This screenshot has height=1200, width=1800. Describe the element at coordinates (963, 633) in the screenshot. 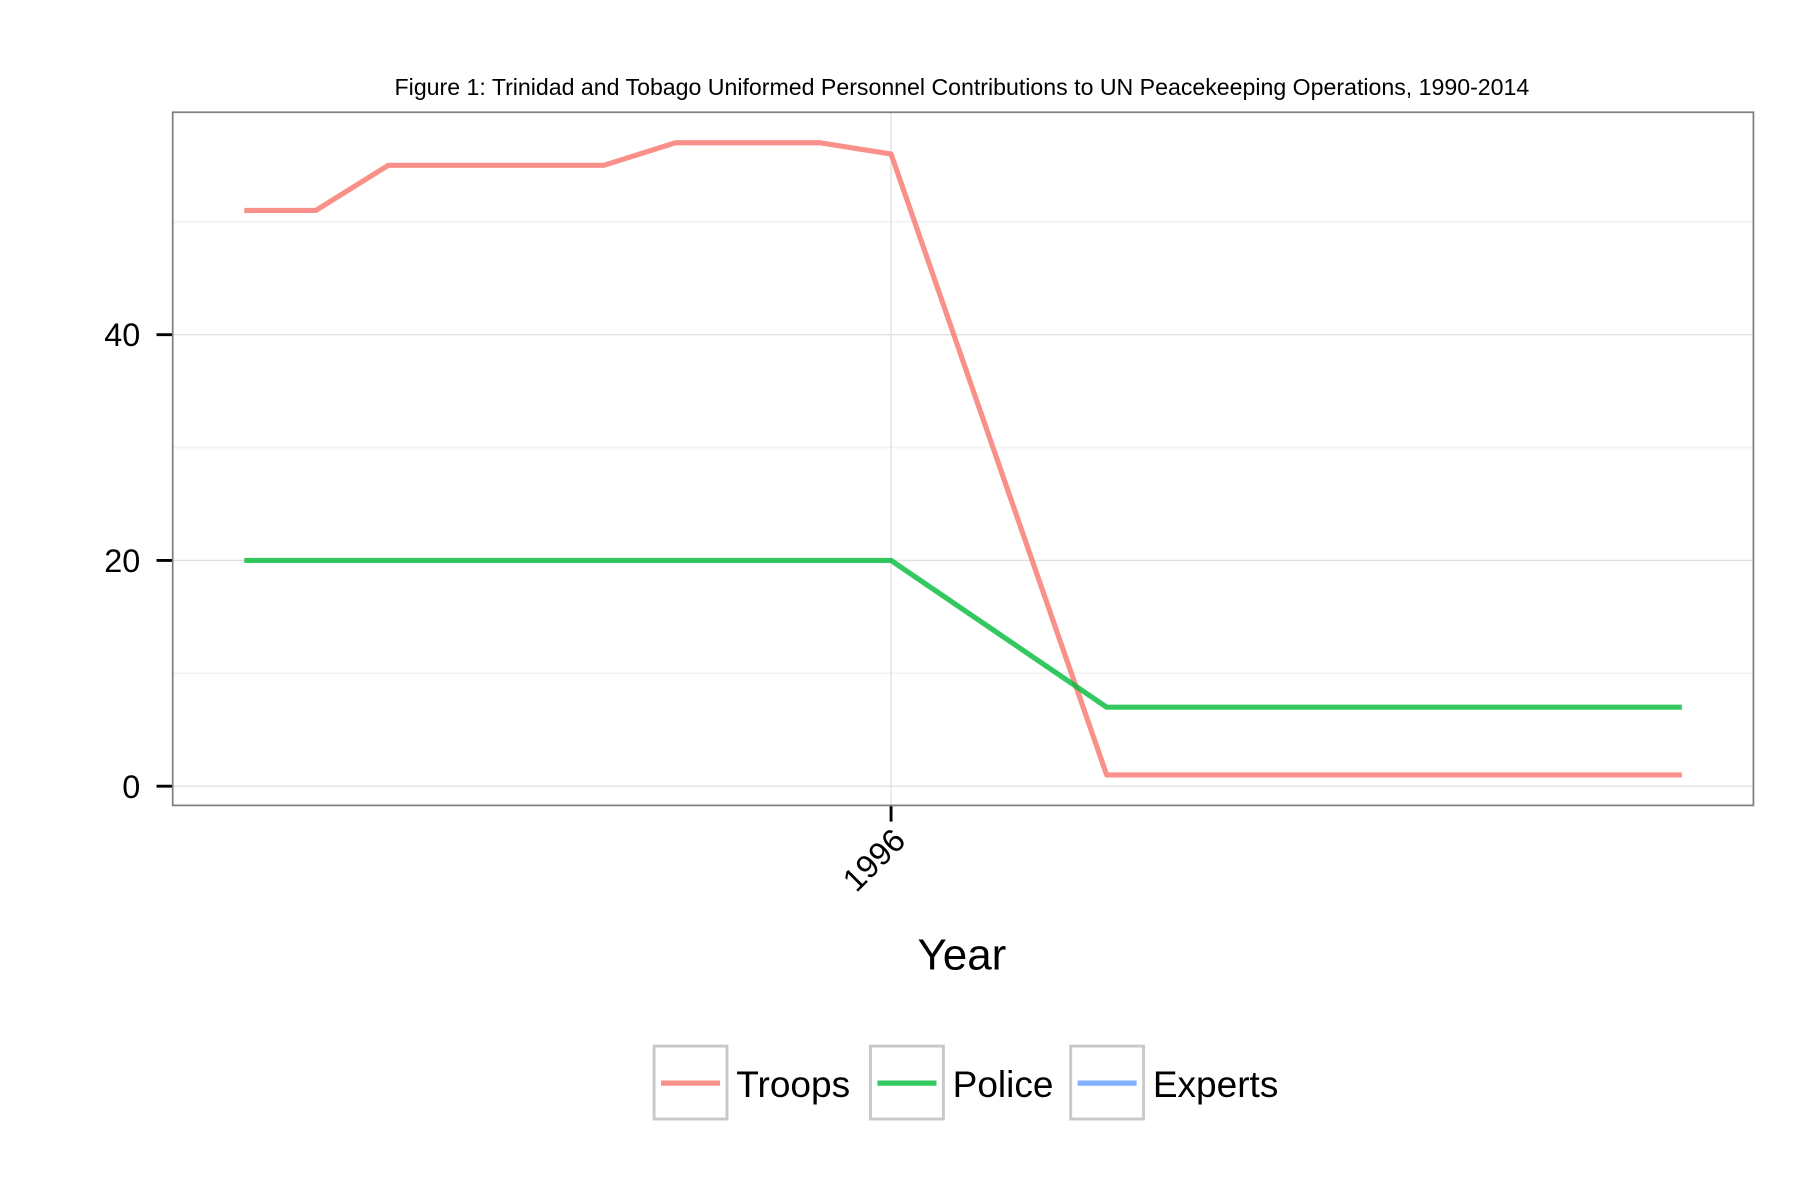

I see `series-line` at that location.